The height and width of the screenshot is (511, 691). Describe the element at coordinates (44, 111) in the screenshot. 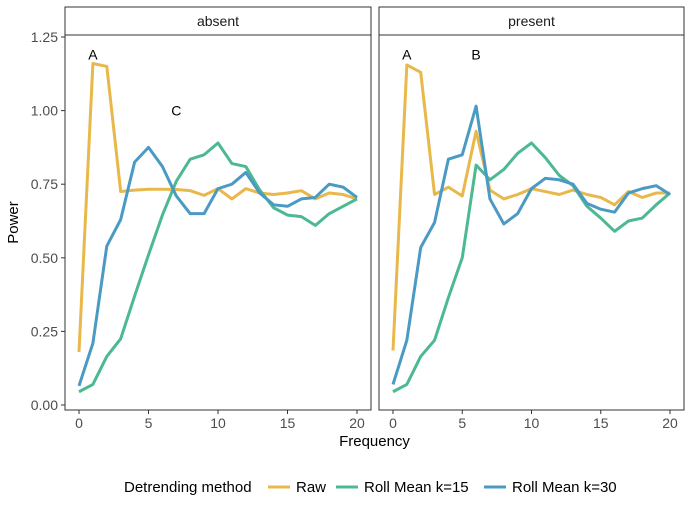

I see `y-tick-label: 1.00` at that location.